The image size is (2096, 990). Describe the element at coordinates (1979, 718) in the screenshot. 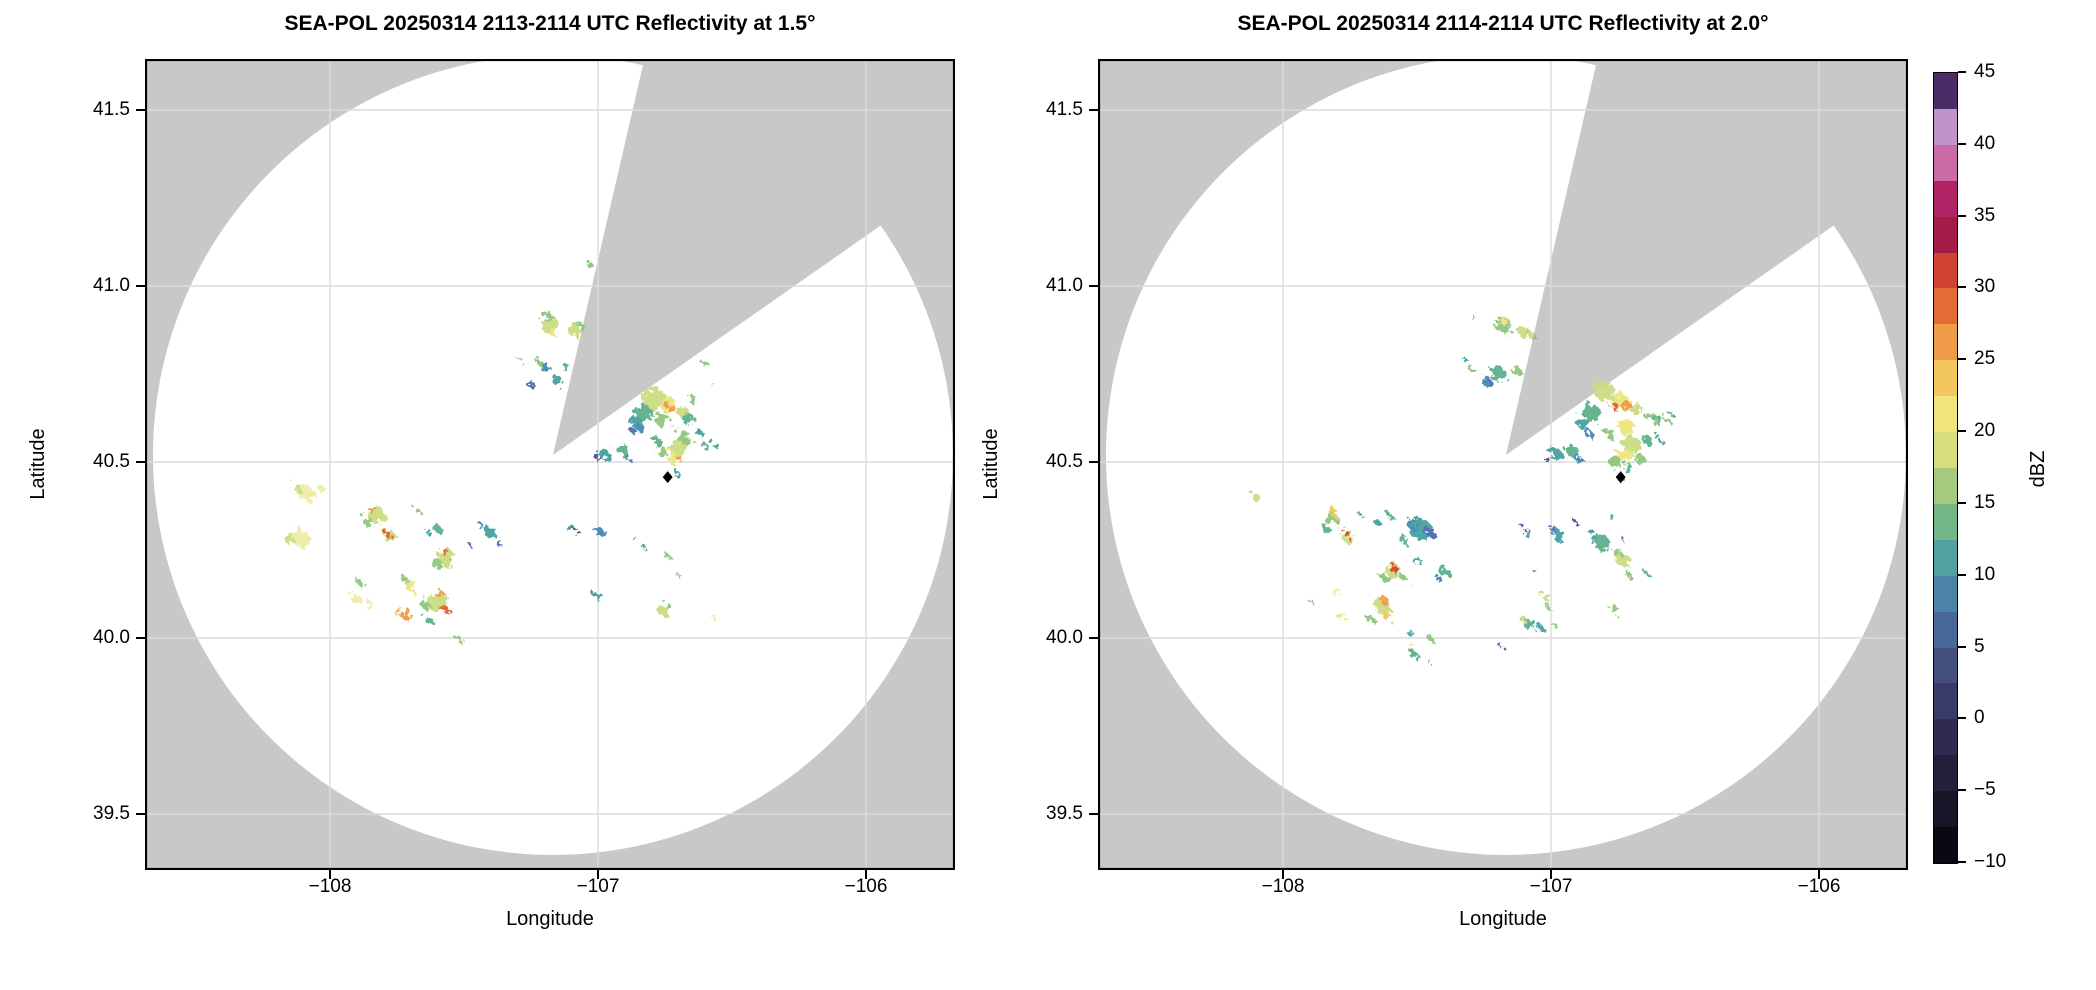

I see `colorbar-tick-label: 0` at that location.